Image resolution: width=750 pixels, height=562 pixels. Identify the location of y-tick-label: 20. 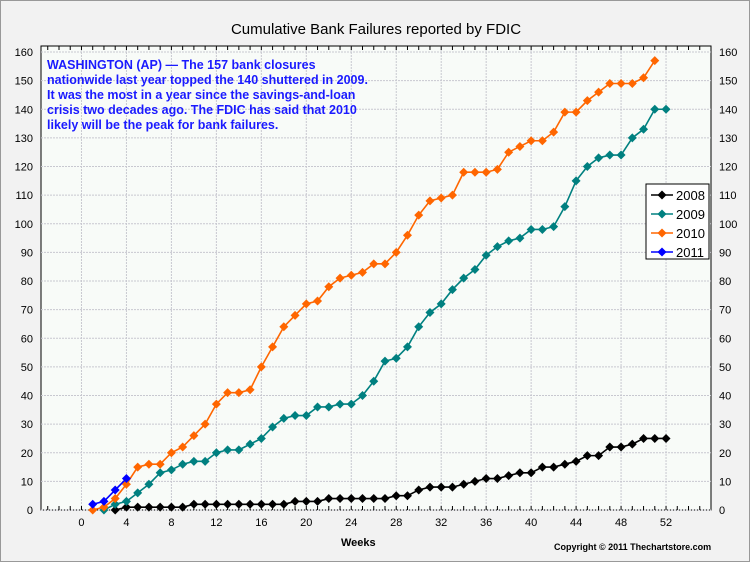
(27, 454).